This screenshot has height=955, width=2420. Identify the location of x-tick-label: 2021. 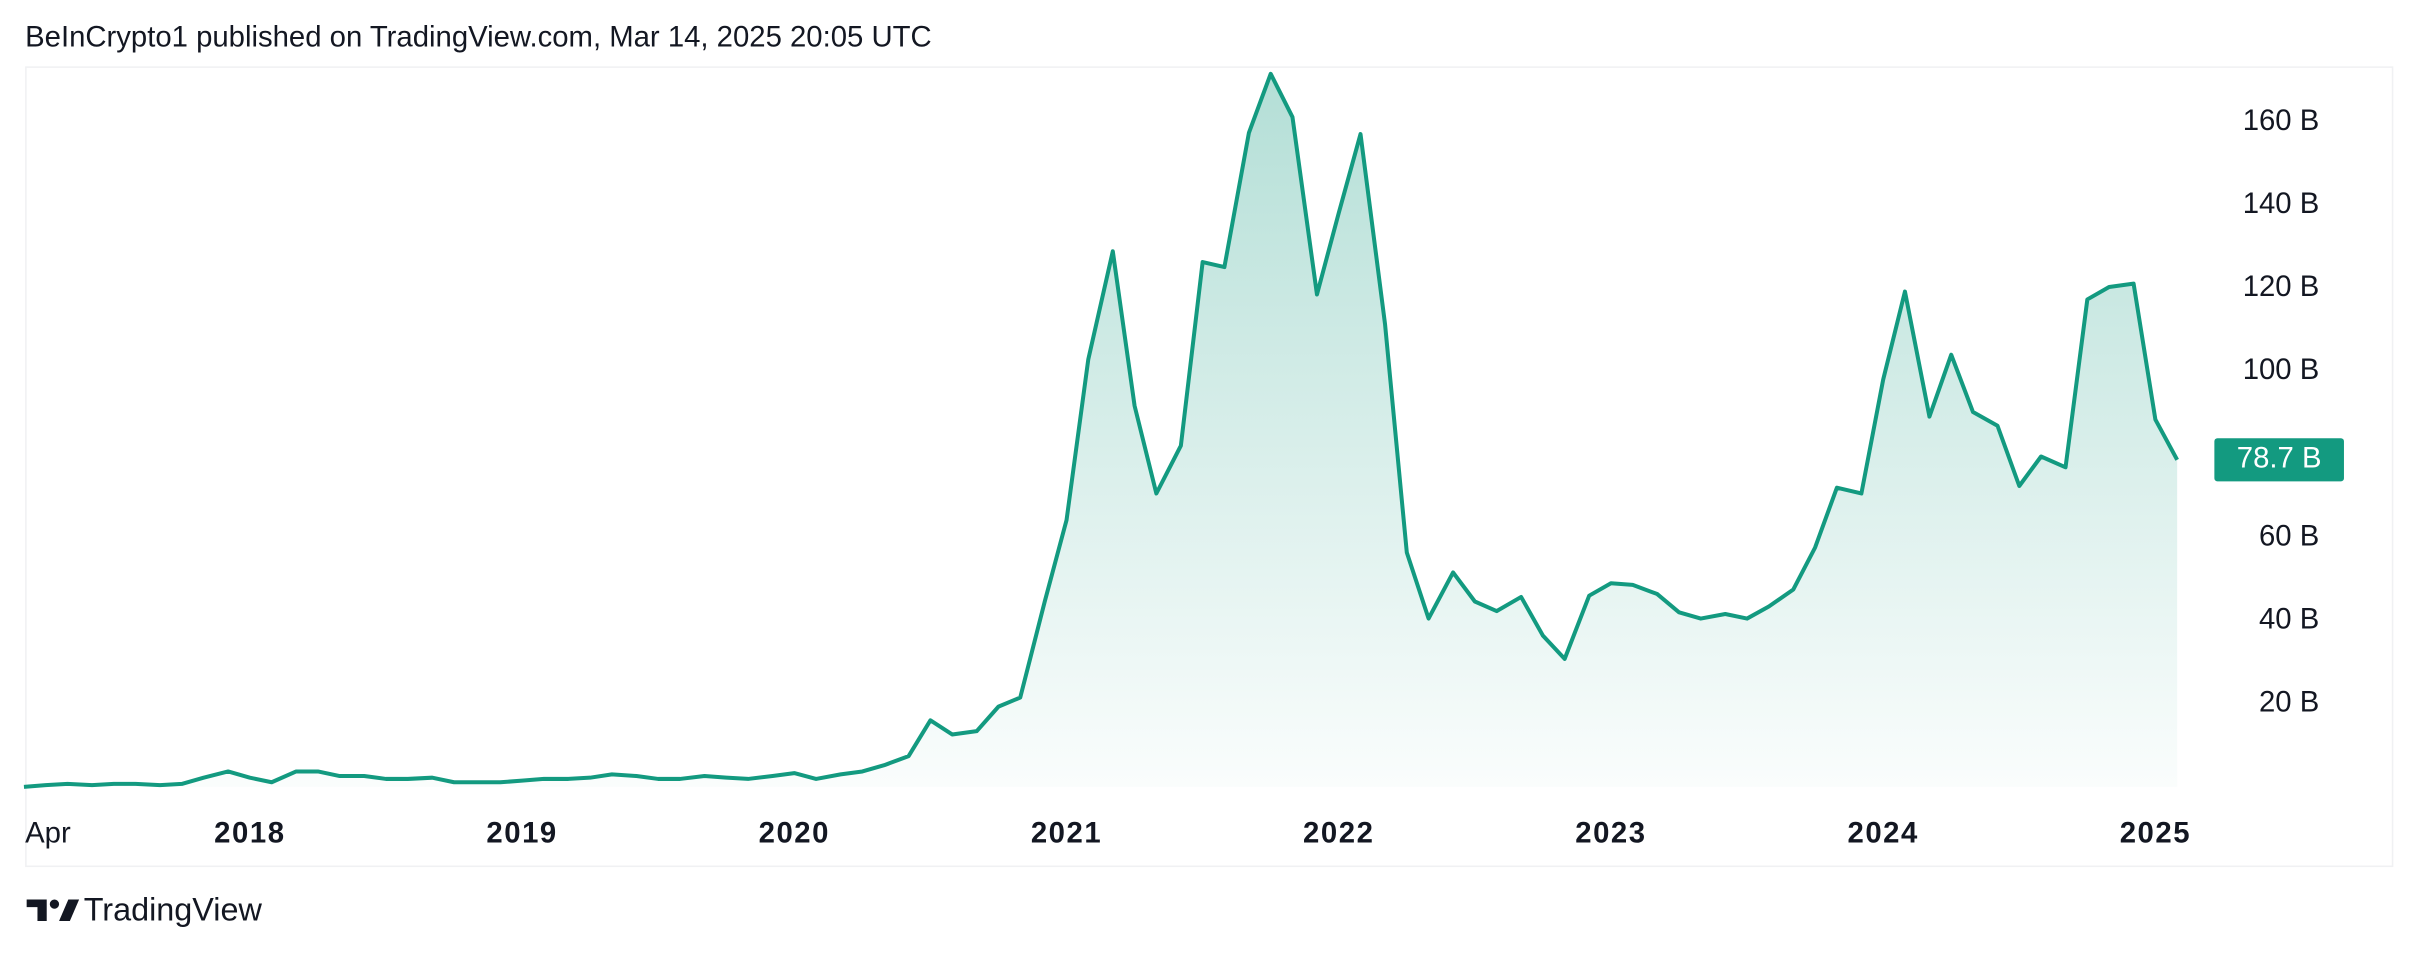
(1066, 832).